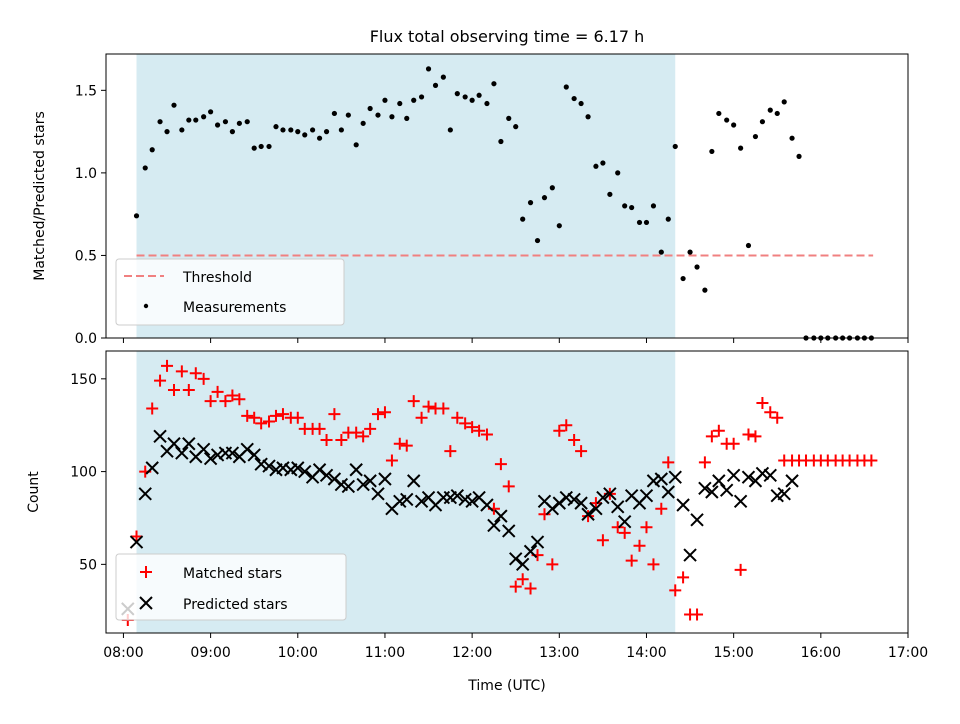 This screenshot has width=960, height=724. I want to click on x-axis-label: Time (UTC), so click(506, 686).